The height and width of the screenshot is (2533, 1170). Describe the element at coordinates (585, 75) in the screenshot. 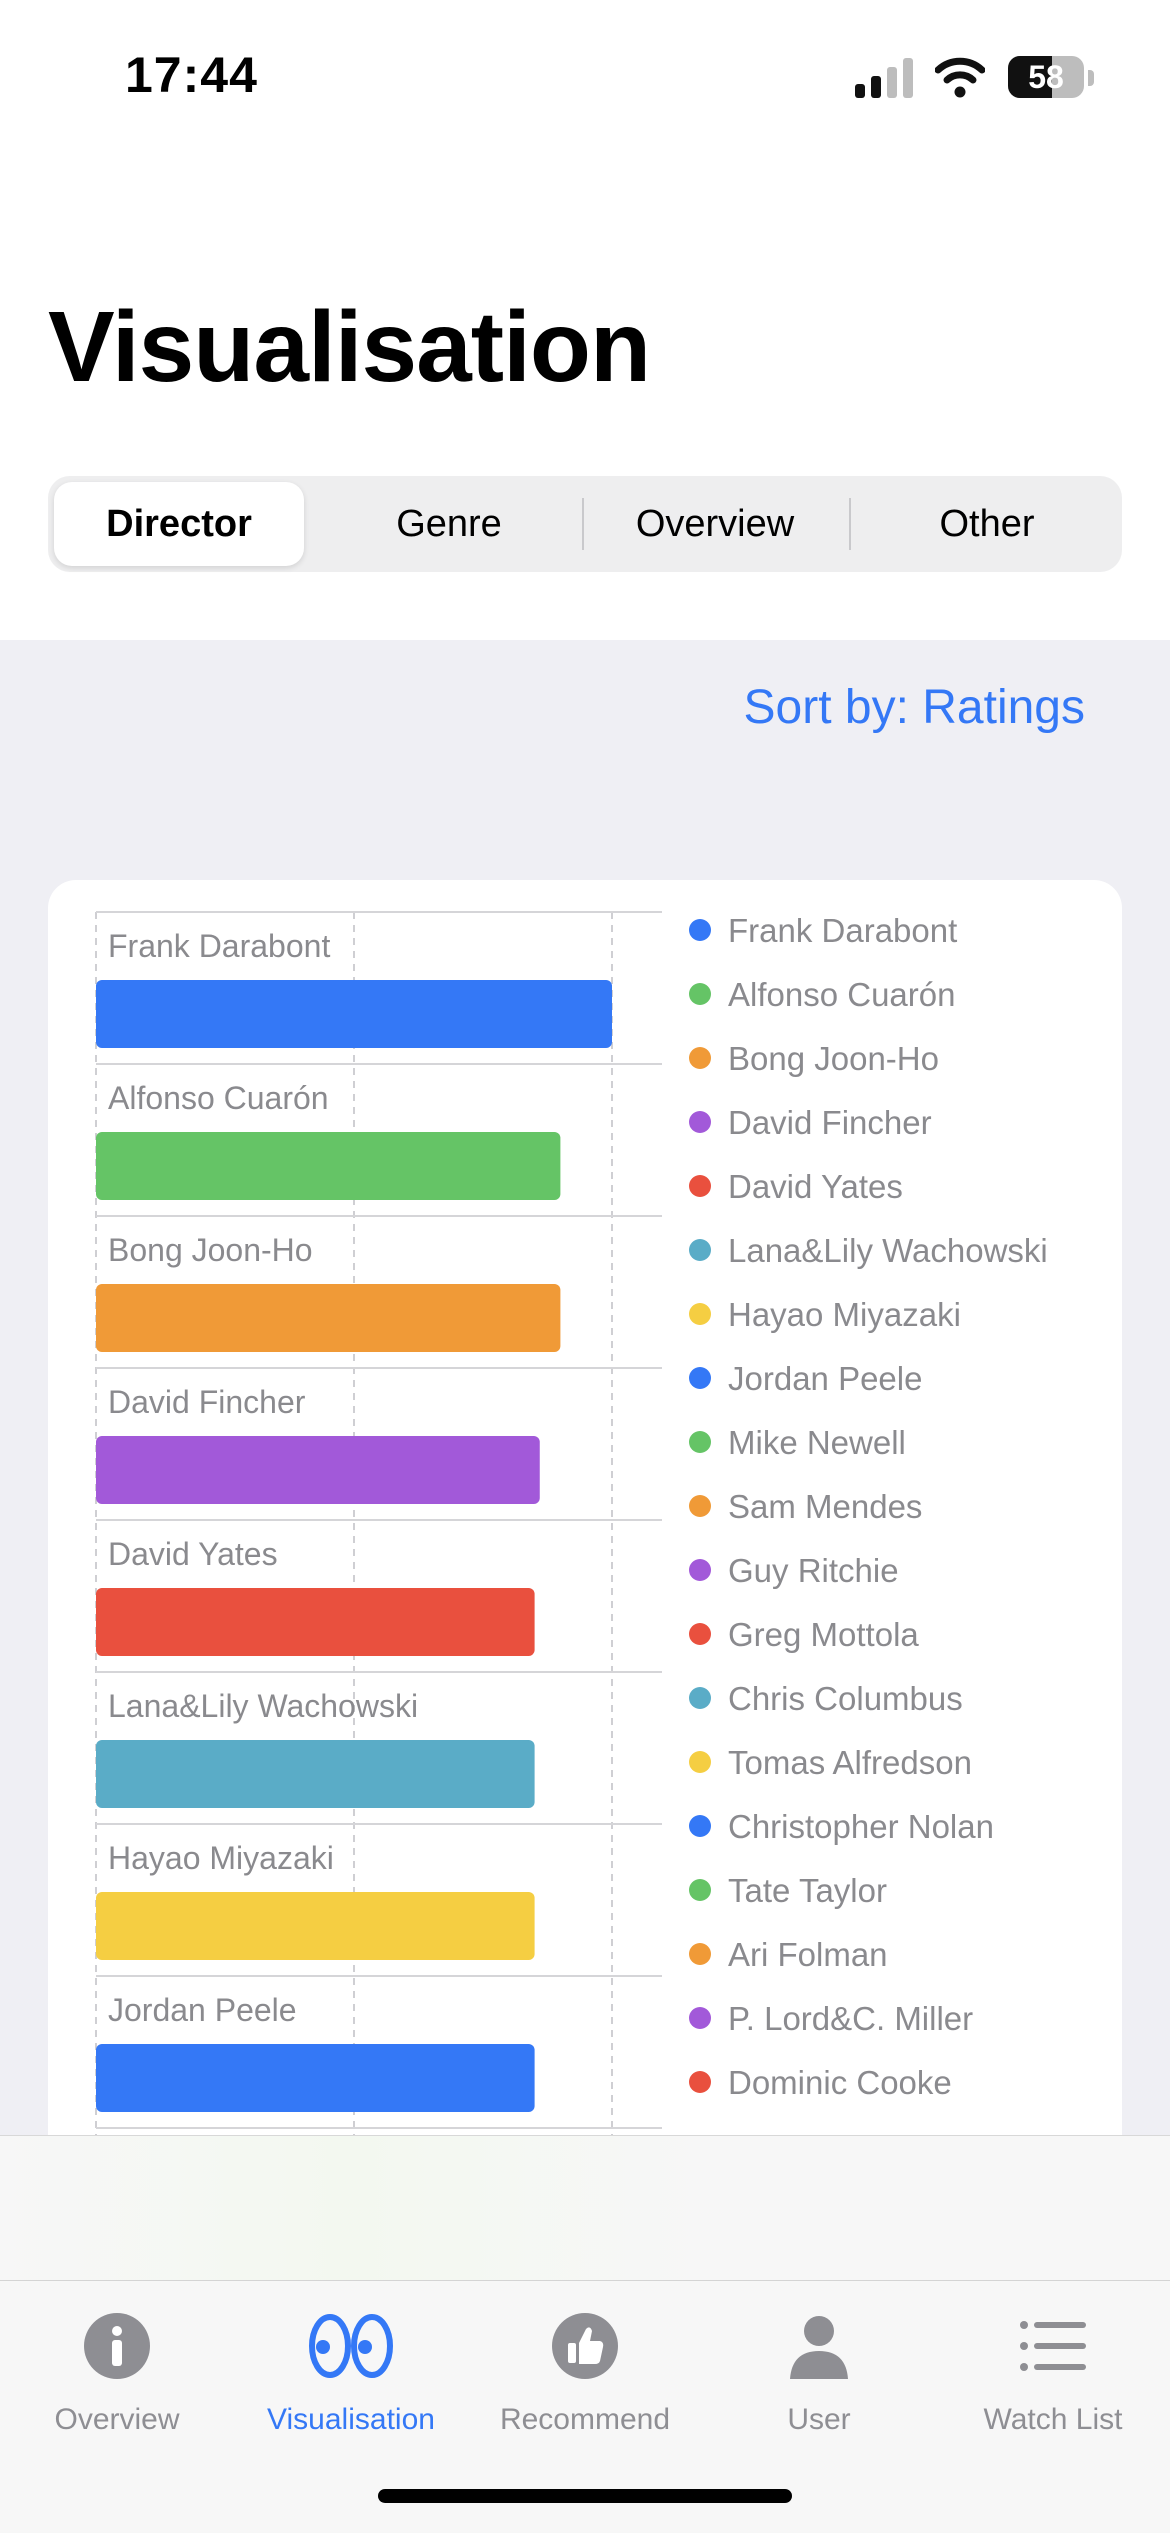

I see `status-bar: 17:44 58` at that location.